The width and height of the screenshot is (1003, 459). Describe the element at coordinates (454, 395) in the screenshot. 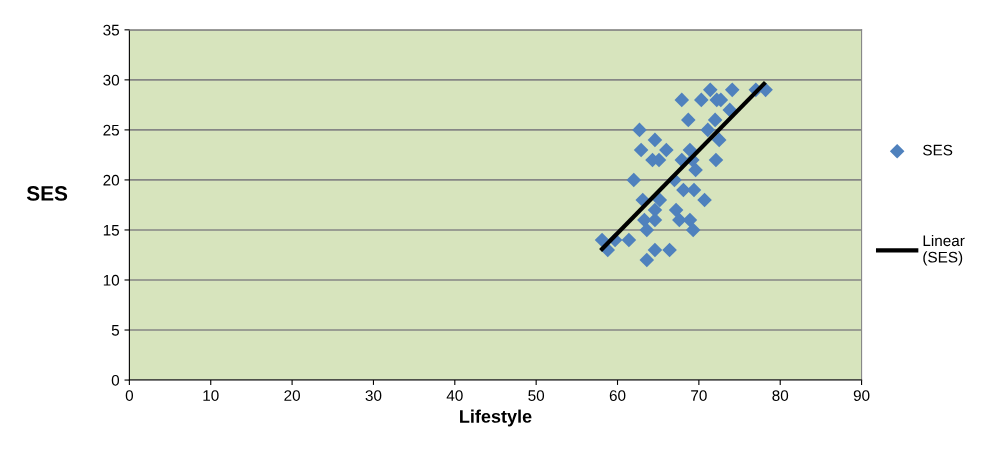

I see `x-tick-label: 40` at that location.